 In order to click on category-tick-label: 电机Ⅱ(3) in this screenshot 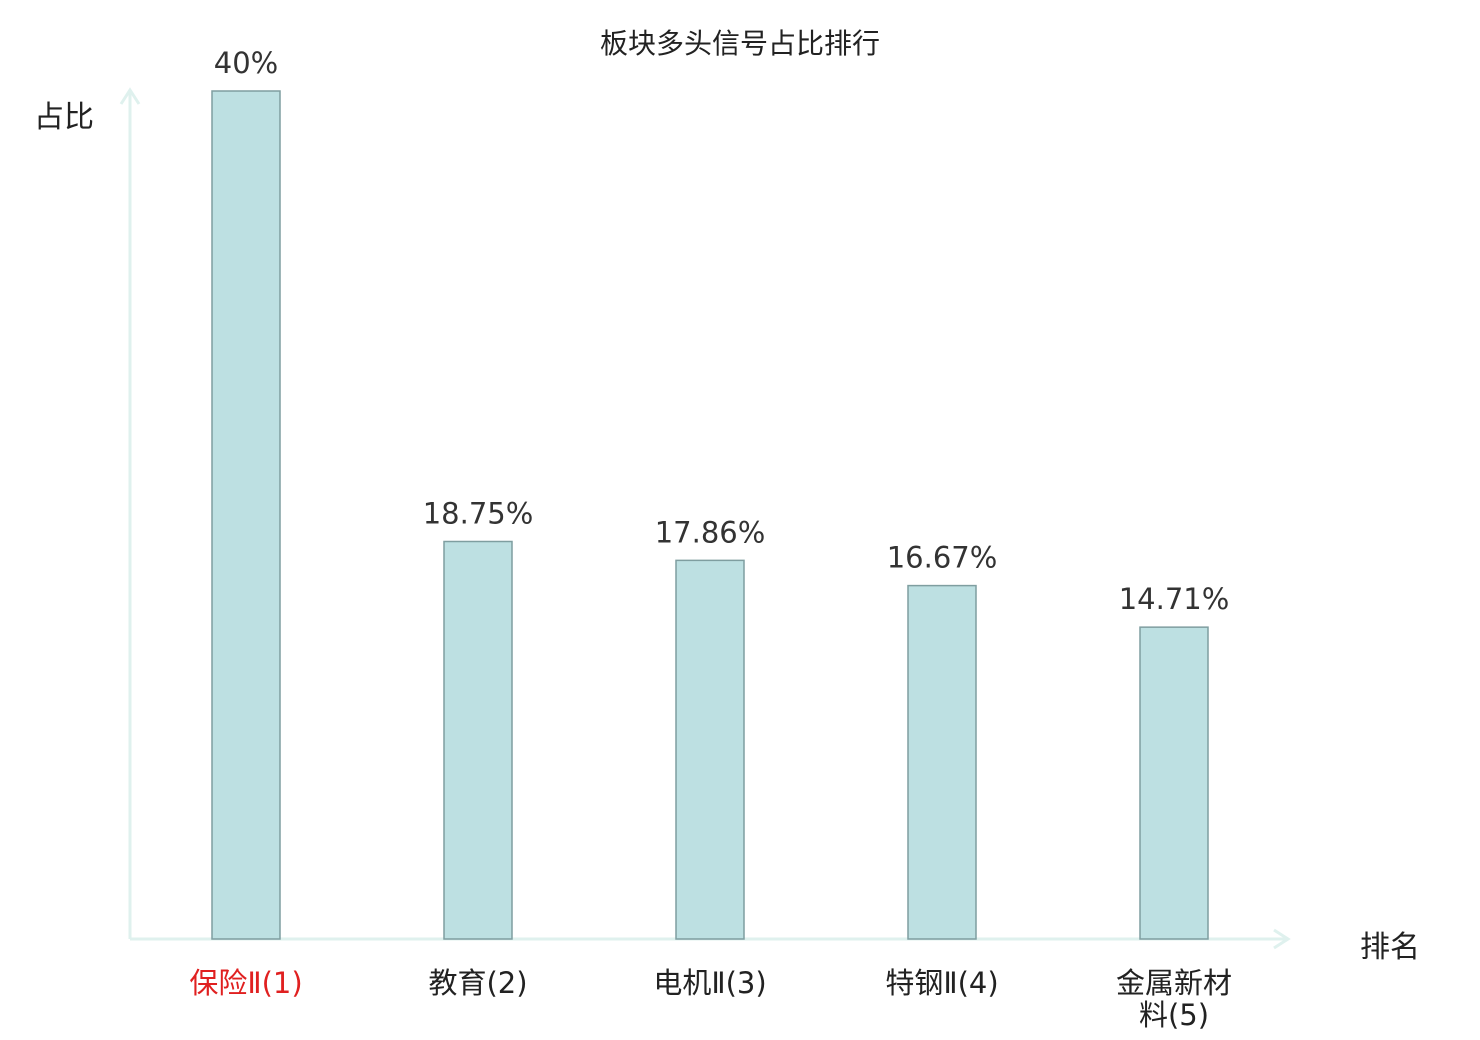, I will do `click(709, 983)`.